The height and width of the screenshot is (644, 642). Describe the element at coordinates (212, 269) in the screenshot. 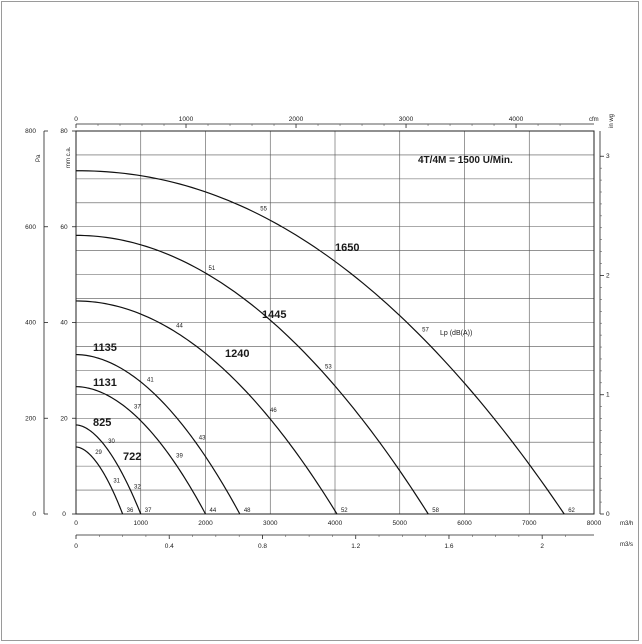

I see `noise-label: 51` at that location.